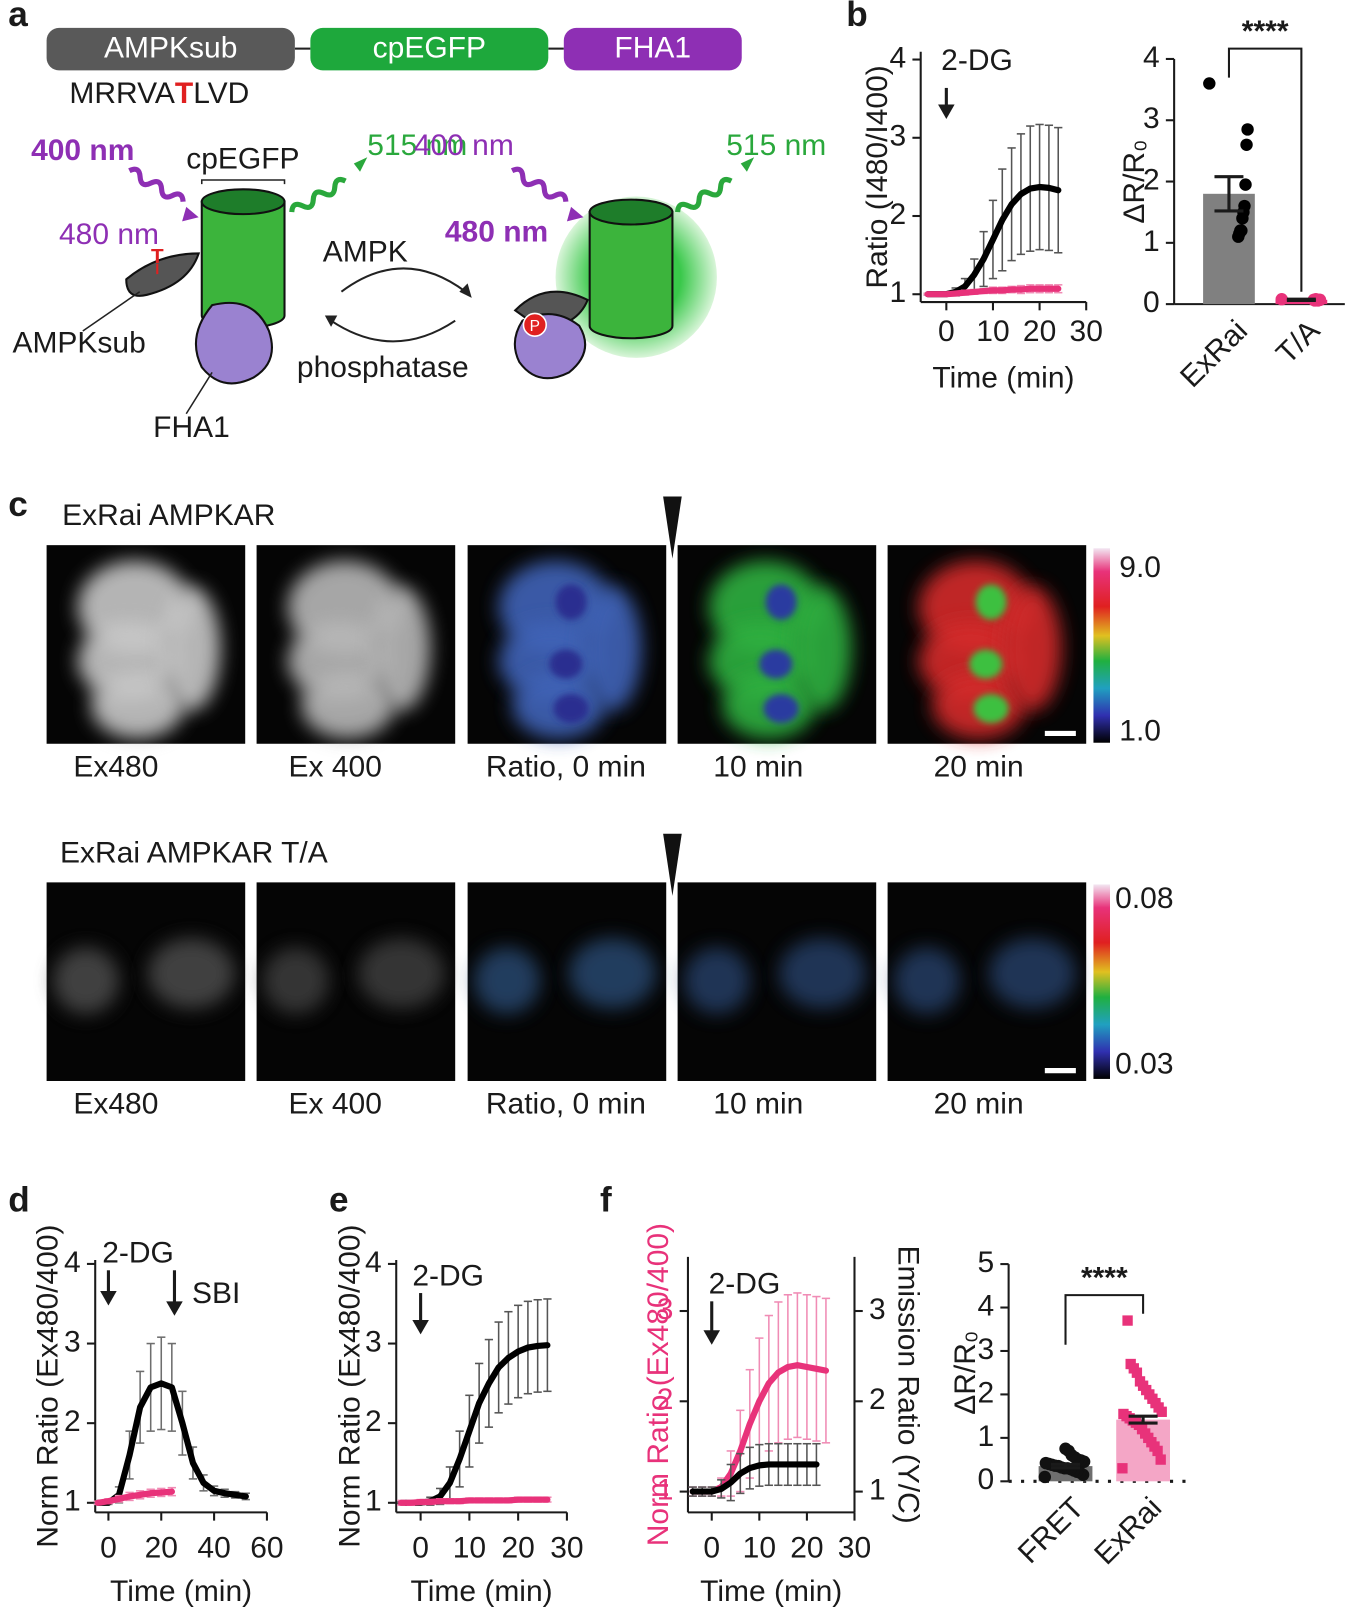  I want to click on category-label: T/A, so click(1298, 342).